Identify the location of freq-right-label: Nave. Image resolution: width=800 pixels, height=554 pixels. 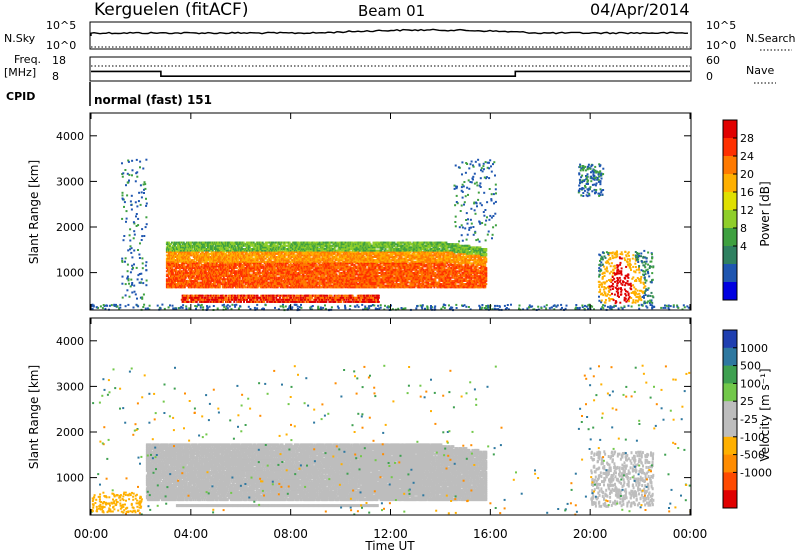
(760, 70).